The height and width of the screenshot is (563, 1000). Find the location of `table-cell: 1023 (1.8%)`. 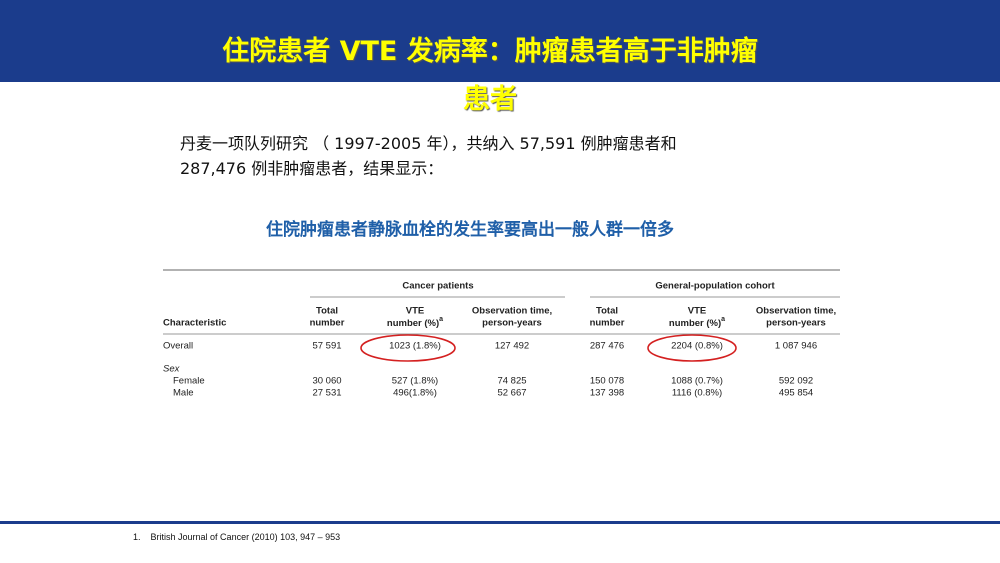

table-cell: 1023 (1.8%) is located at coordinates (415, 346).